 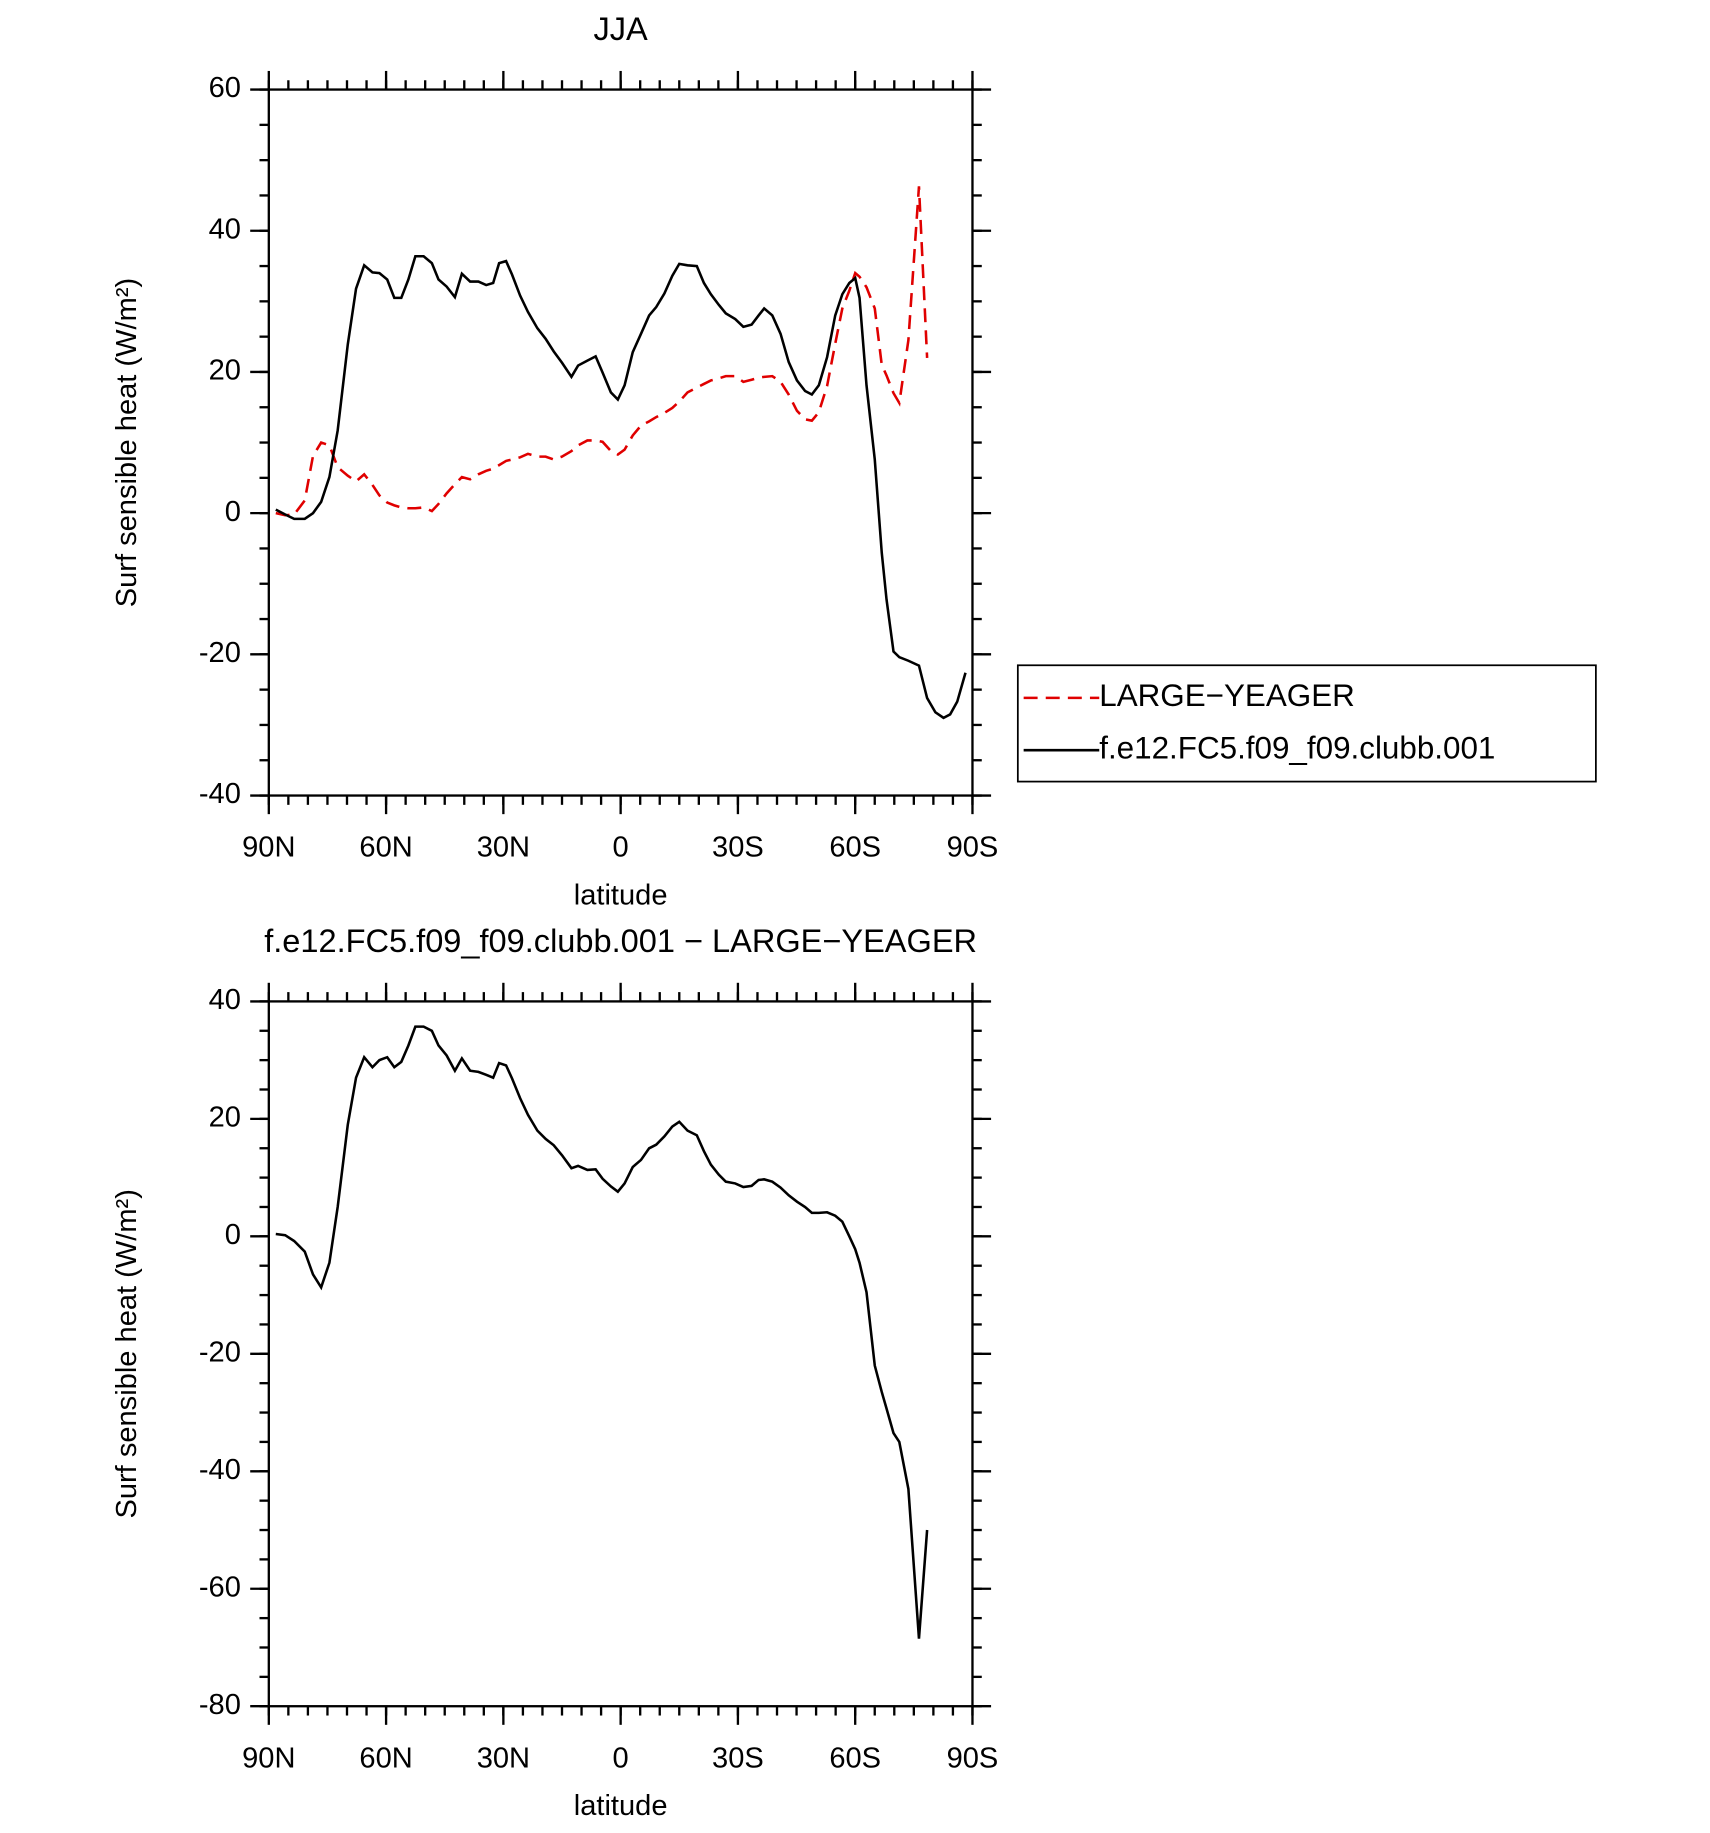 I want to click on legend-label: LARGE−YEAGER, so click(x=1227, y=695).